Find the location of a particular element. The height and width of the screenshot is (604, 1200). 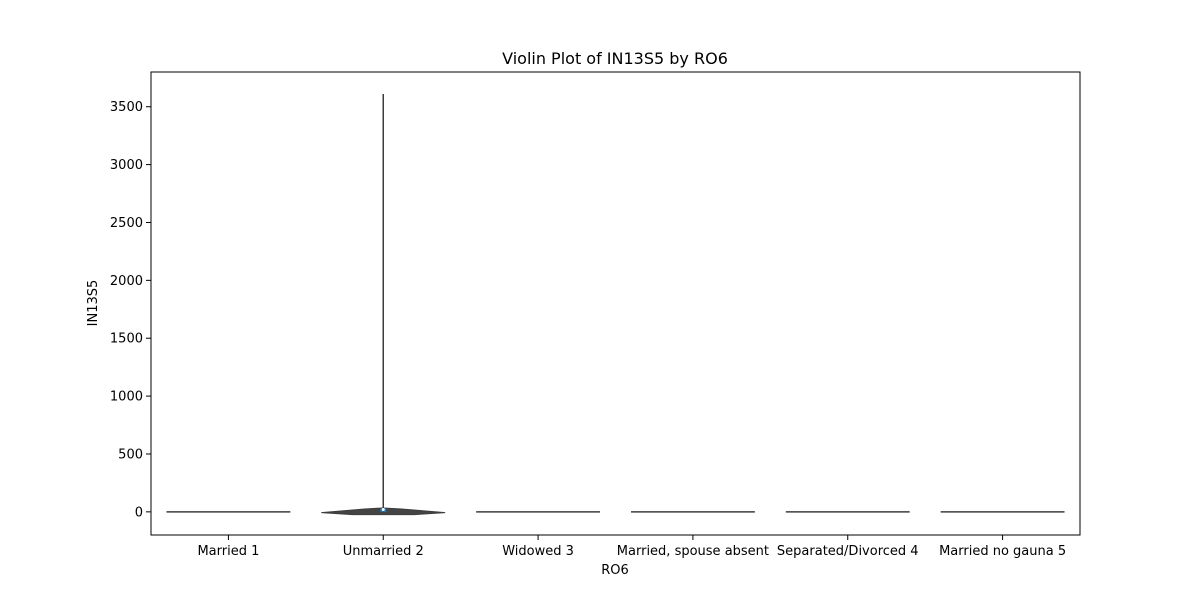

x-tick-label: Unmarried 2 is located at coordinates (383, 551).